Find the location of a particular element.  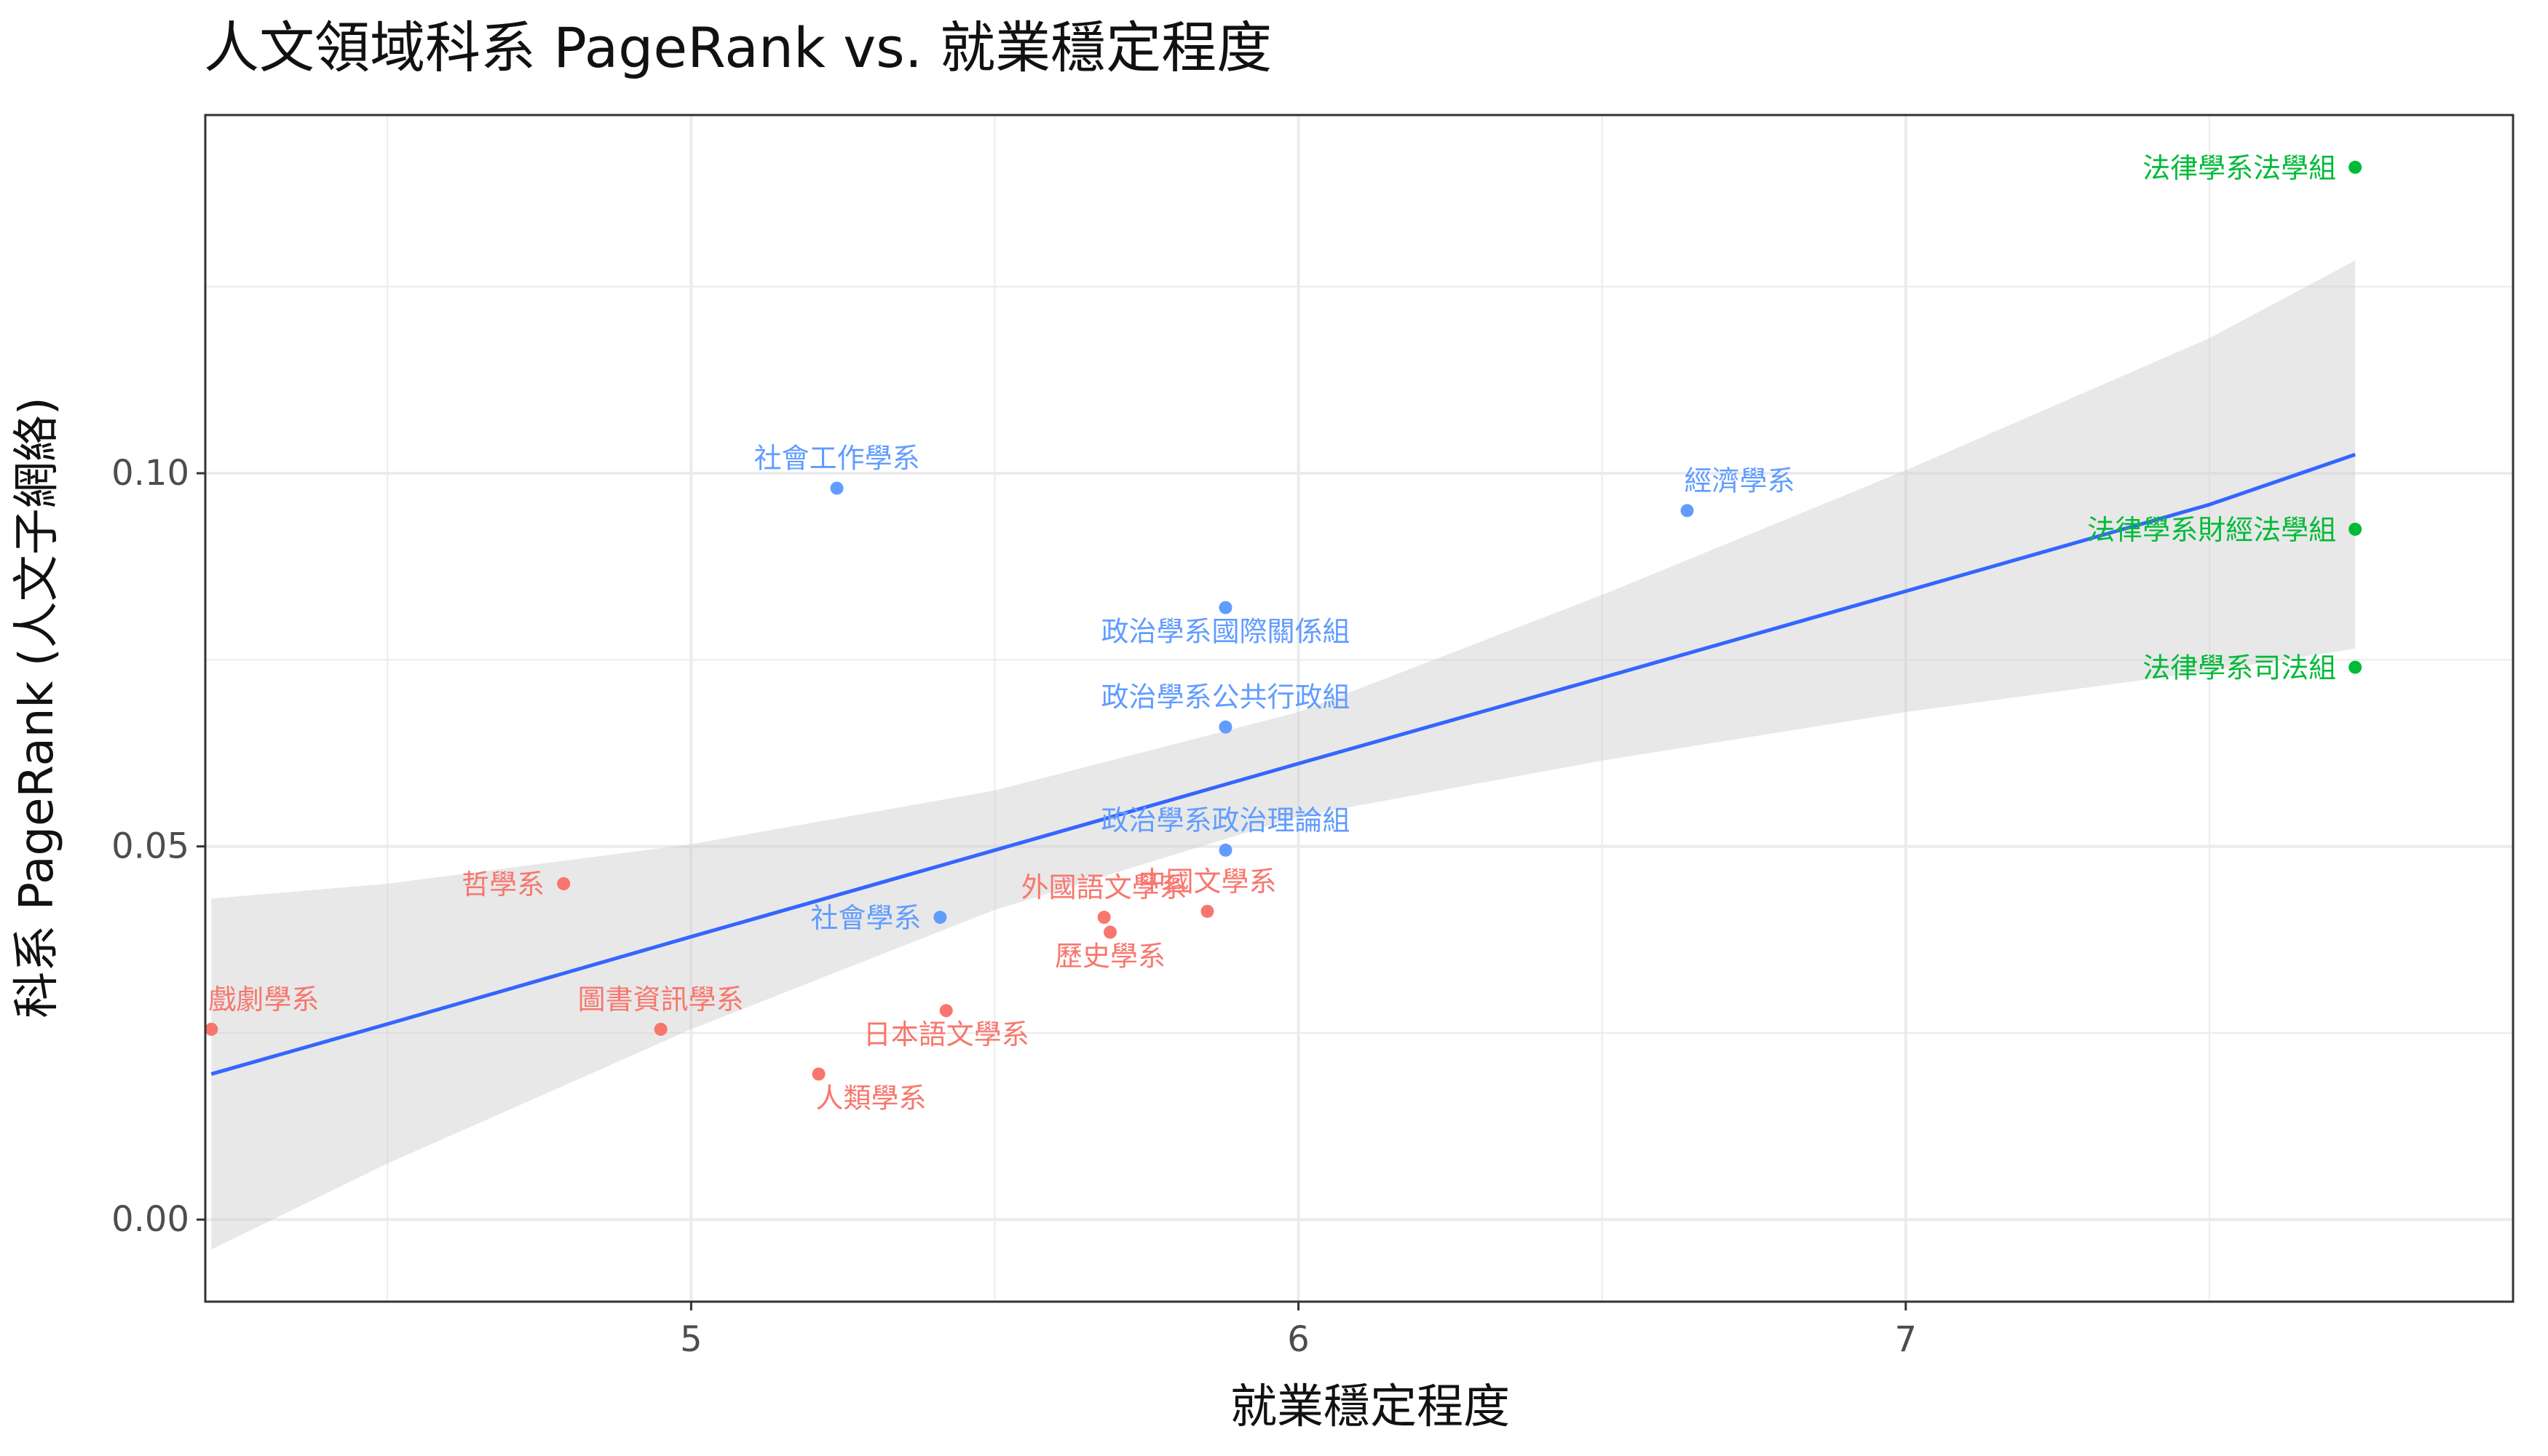

point-label-6: 政治學系公共行政組 is located at coordinates (1225, 697).